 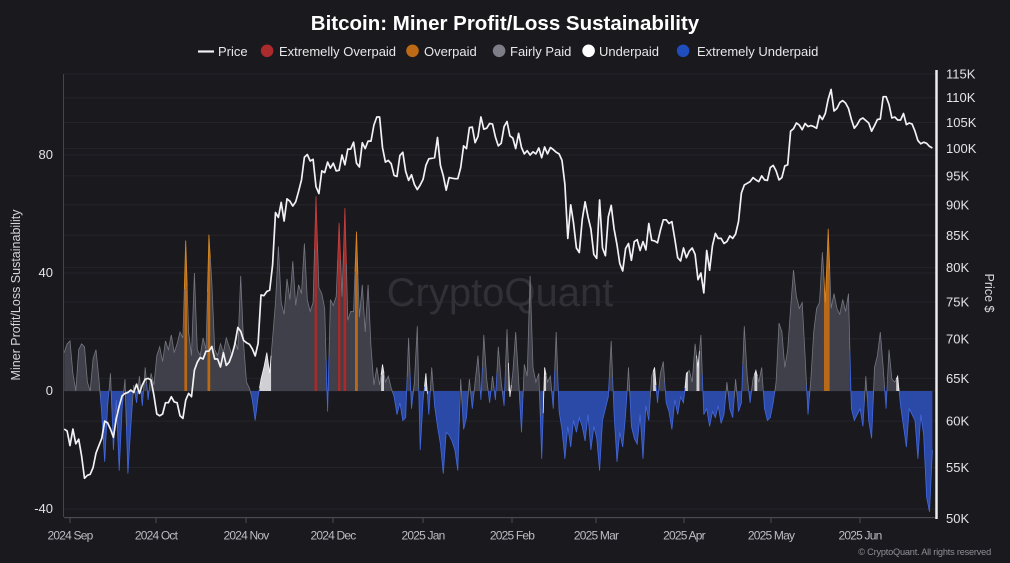 I want to click on svg-text: 95K, so click(x=957, y=175).